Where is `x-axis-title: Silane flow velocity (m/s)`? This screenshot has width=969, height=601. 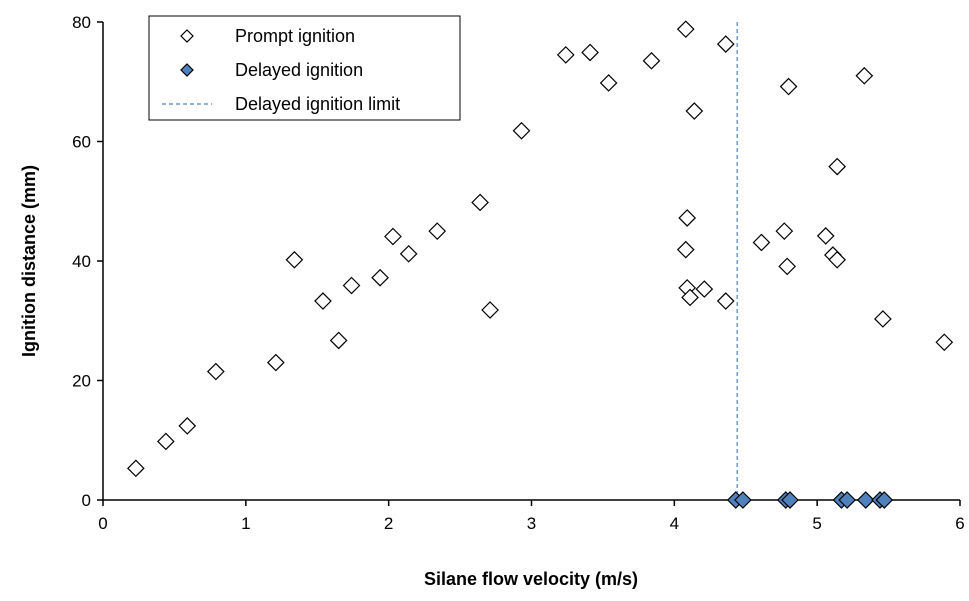 x-axis-title: Silane flow velocity (m/s) is located at coordinates (531, 579).